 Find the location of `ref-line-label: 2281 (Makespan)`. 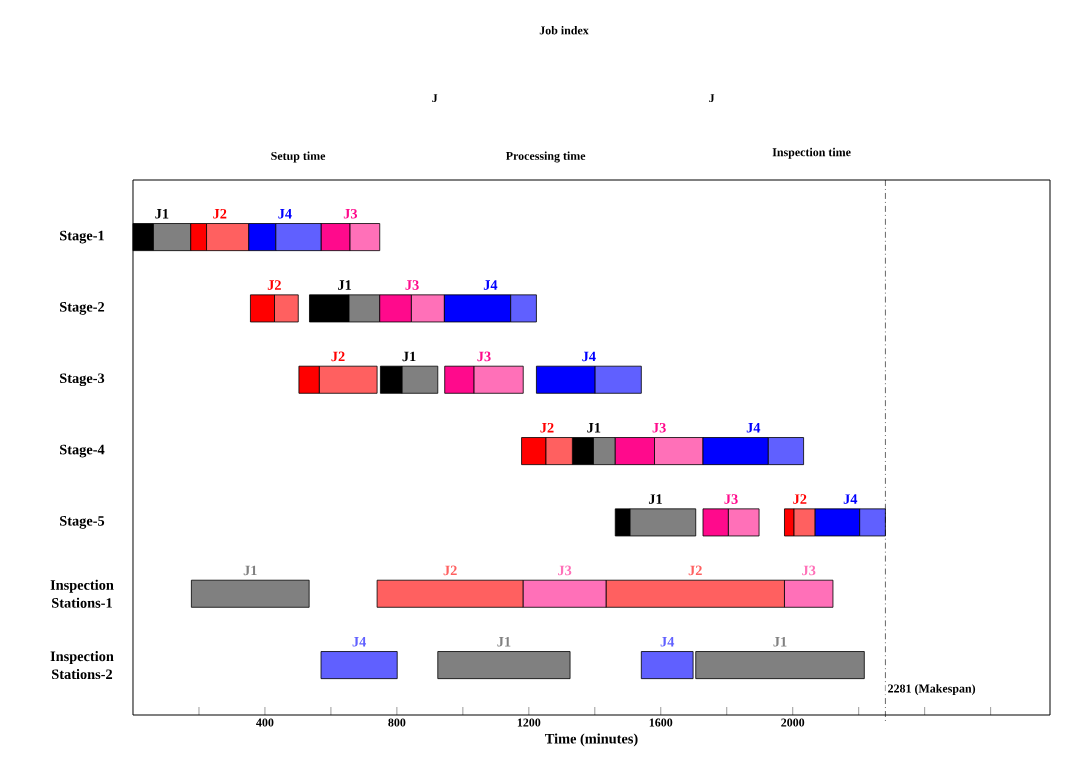

ref-line-label: 2281 (Makespan) is located at coordinates (932, 689).